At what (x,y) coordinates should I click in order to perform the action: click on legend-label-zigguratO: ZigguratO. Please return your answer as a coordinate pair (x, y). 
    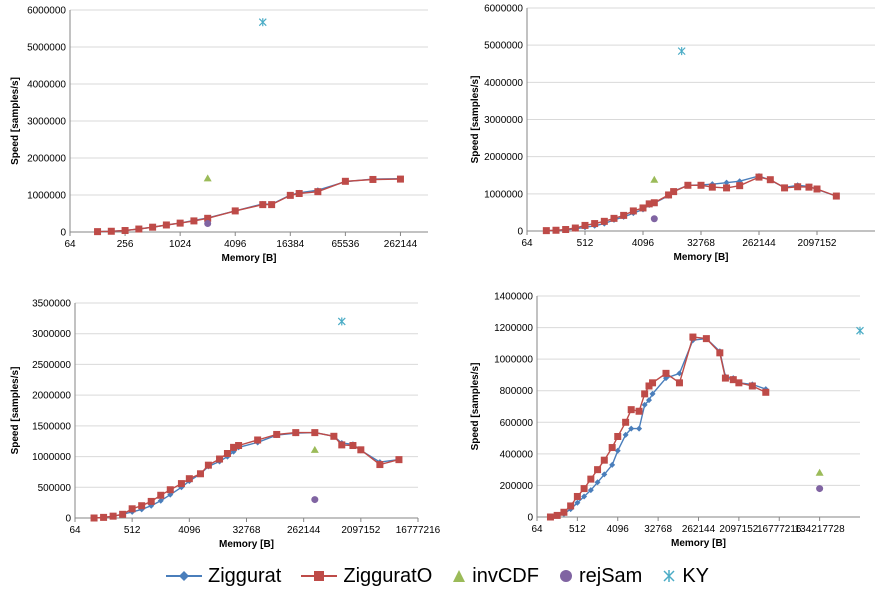
    Looking at the image, I should click on (388, 575).